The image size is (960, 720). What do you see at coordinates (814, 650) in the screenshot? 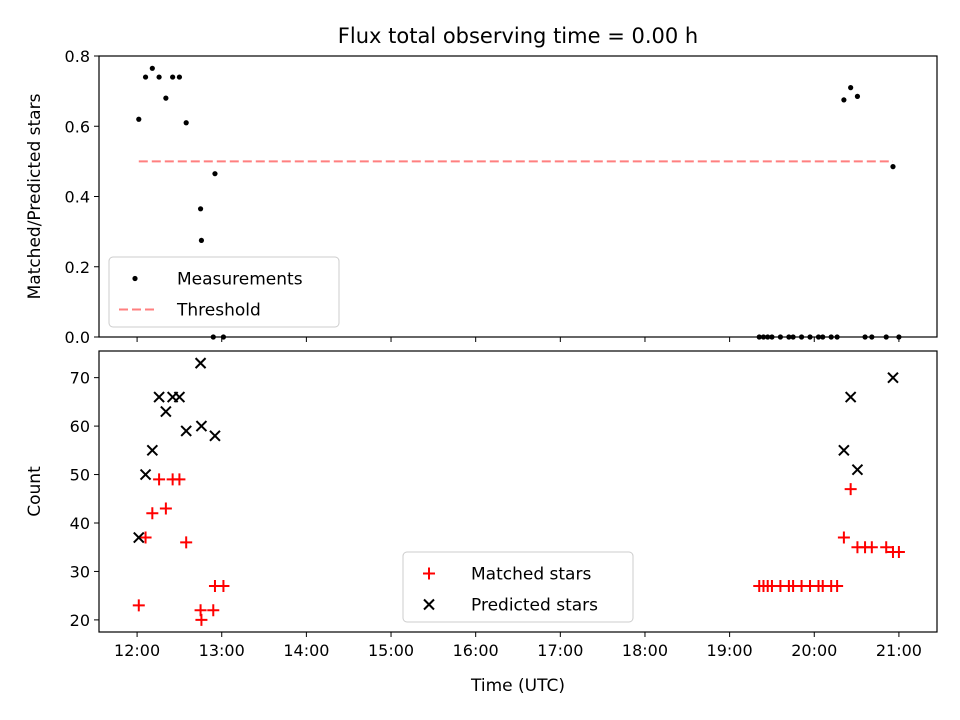
I see `x-tick-label: 20:00` at bounding box center [814, 650].